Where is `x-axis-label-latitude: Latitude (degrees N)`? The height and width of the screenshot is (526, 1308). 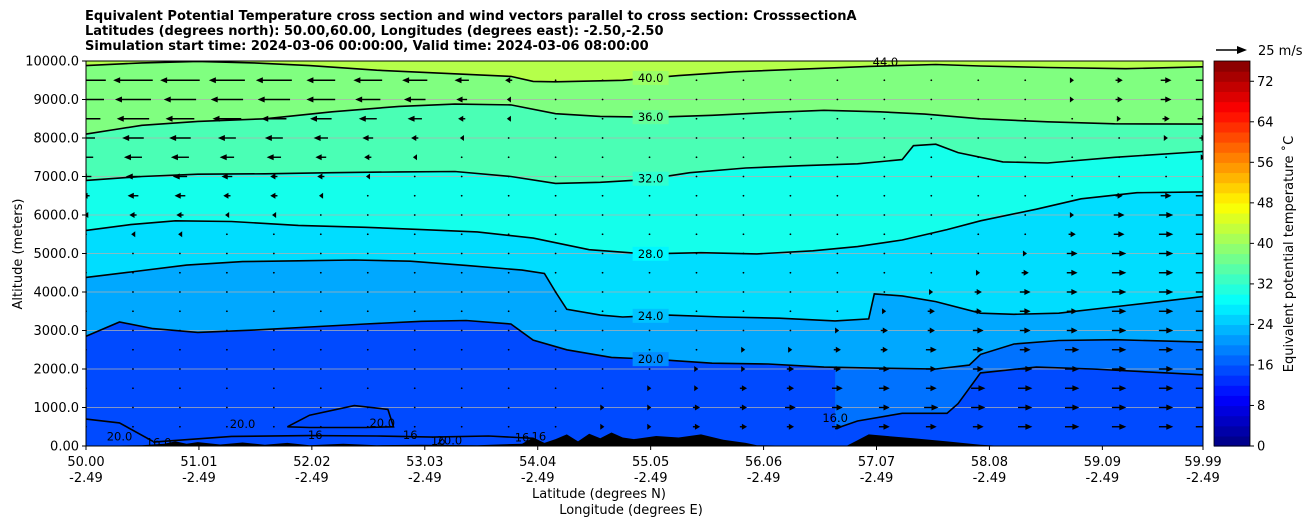
x-axis-label-latitude: Latitude (degrees N) is located at coordinates (599, 494).